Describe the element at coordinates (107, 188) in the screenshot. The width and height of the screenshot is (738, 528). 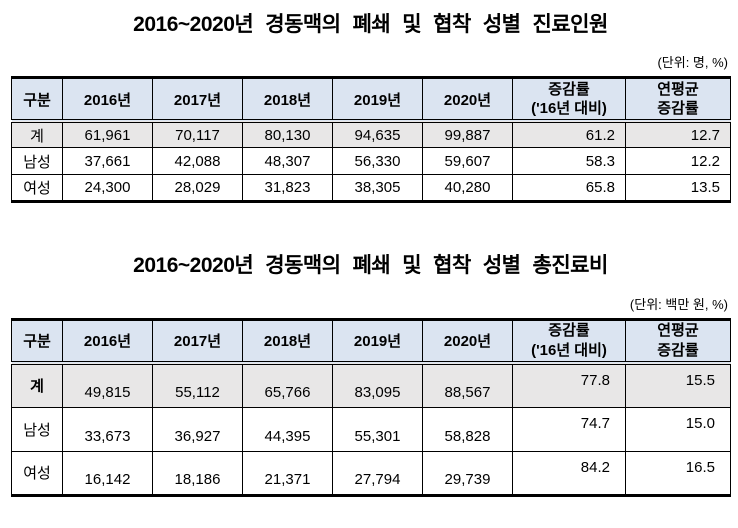
I see `value-cell-2016: 24,300` at that location.